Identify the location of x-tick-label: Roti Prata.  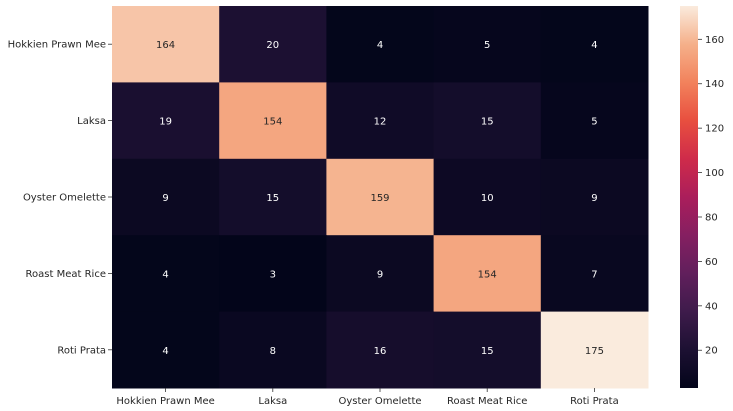
(594, 401).